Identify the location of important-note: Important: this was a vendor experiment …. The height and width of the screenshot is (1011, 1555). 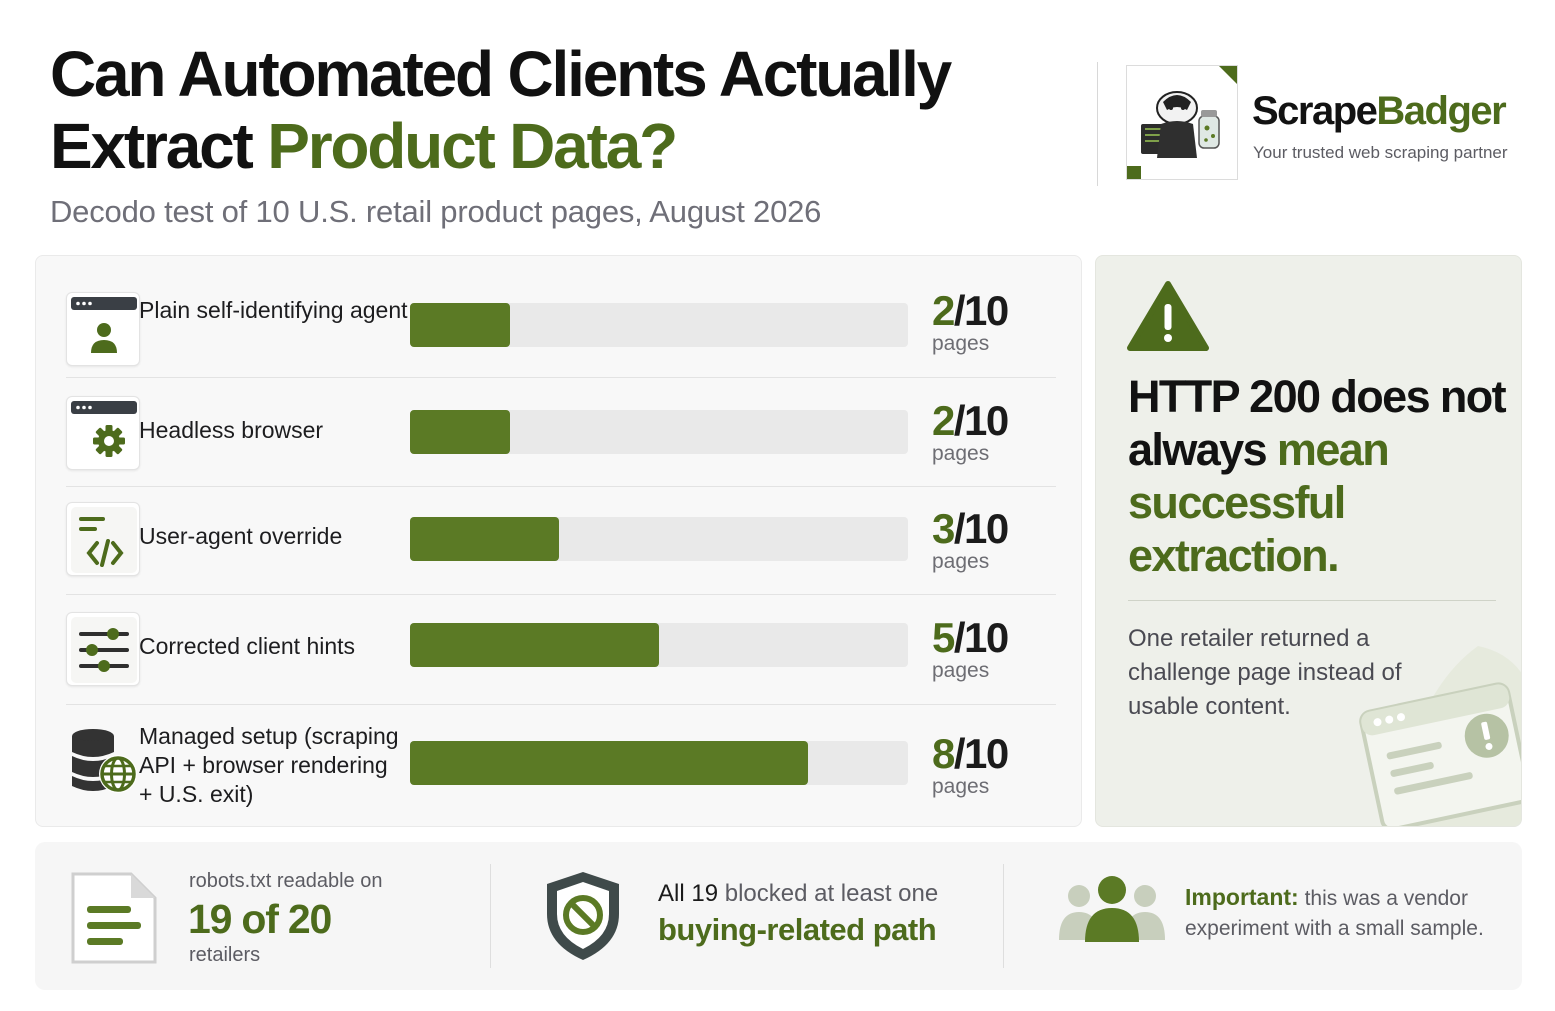
(1350, 913).